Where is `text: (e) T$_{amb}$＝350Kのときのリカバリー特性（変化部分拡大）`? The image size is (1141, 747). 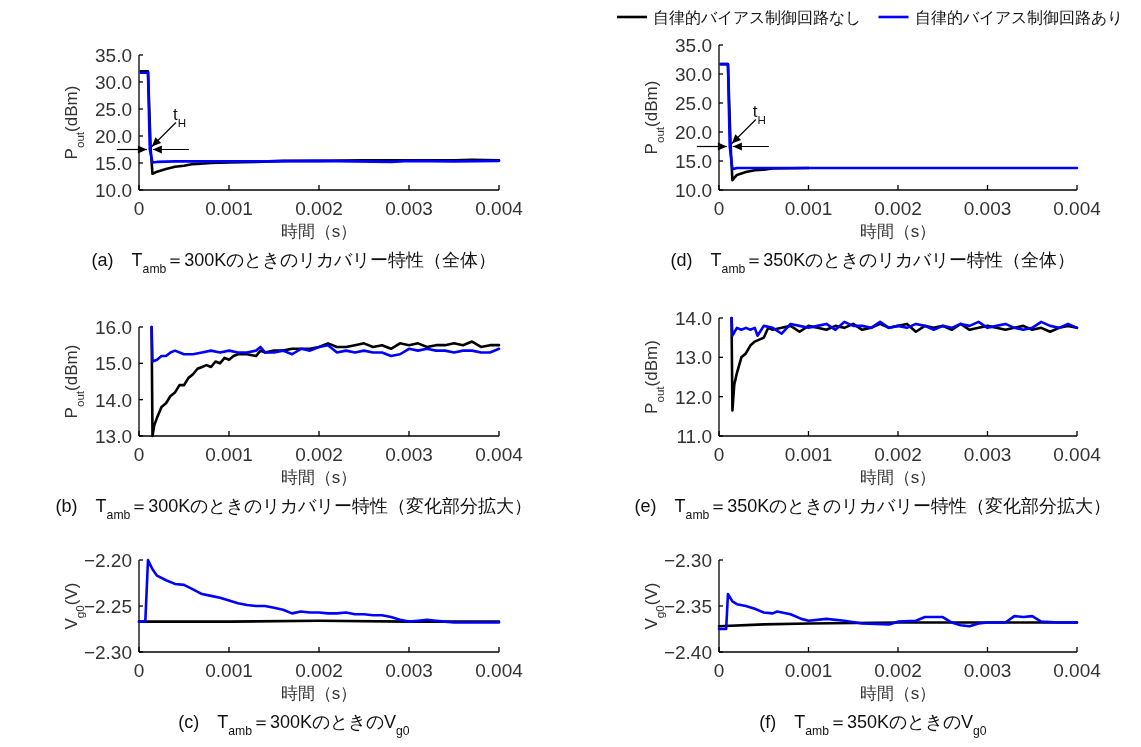 text: (e) T$_{amb}$＝350Kのときのリカバリー特性（変化部分拡大） is located at coordinates (873, 509).